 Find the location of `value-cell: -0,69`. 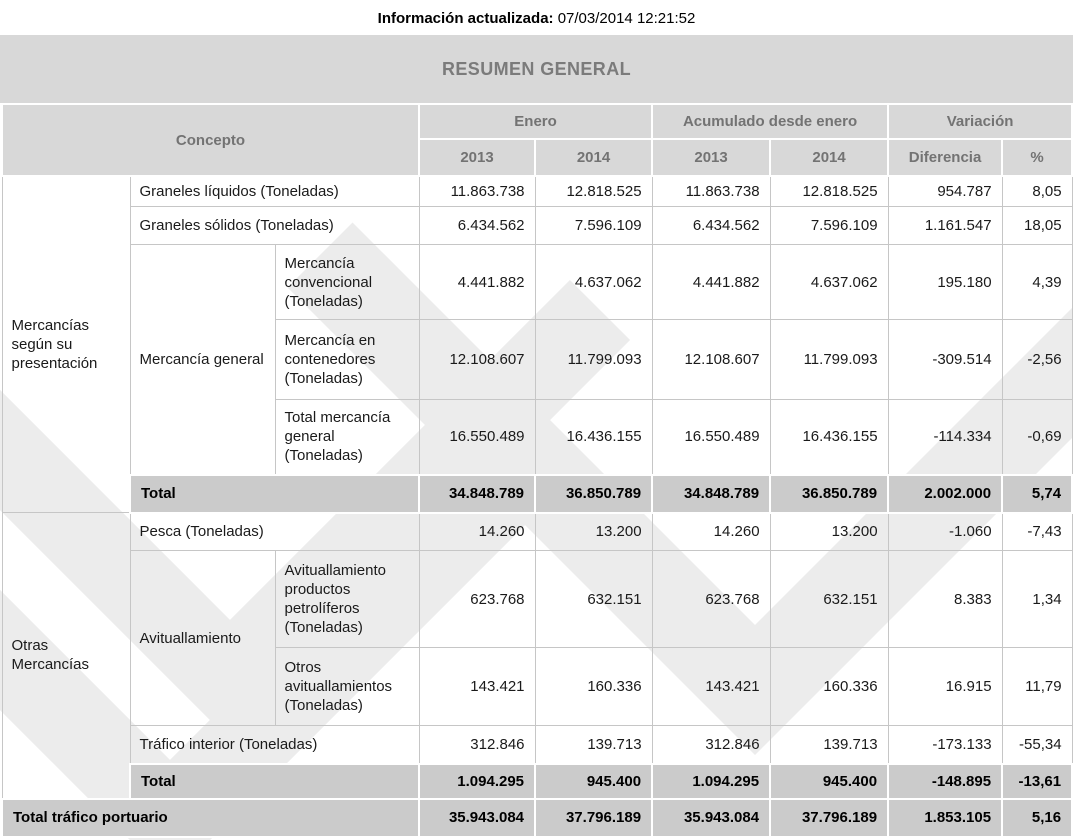

value-cell: -0,69 is located at coordinates (1037, 437).